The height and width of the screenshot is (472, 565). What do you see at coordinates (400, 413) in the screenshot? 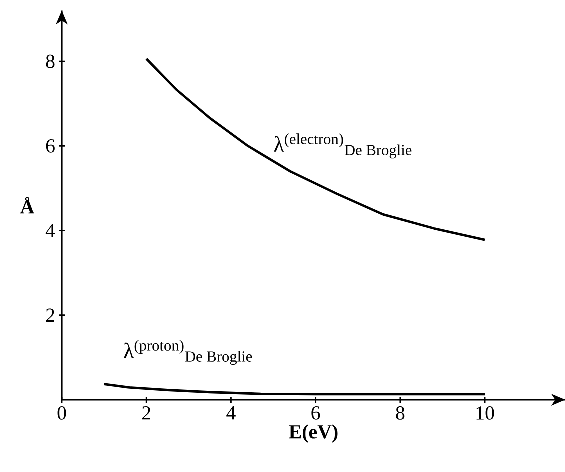
I see `x-tick-label: 8` at bounding box center [400, 413].